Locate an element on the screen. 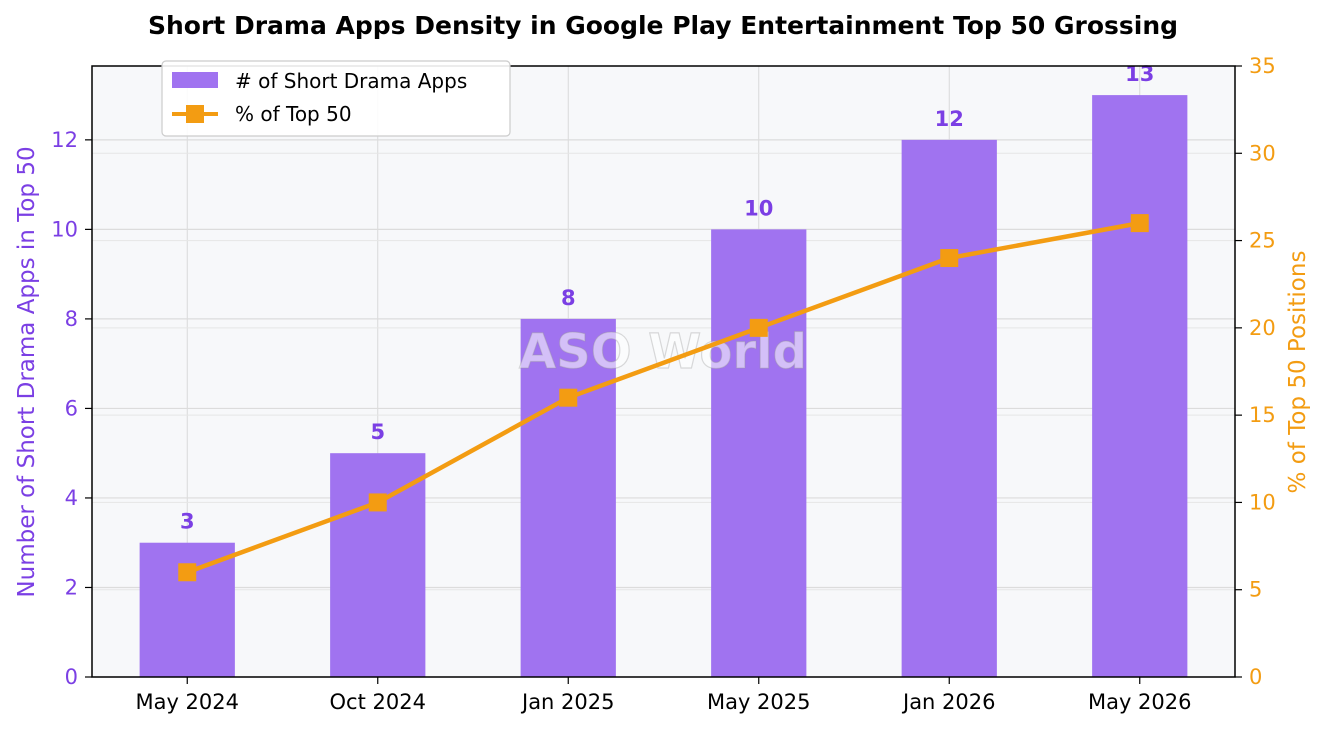 The height and width of the screenshot is (730, 1326). legend-bar-label: # of Short Drama Apps is located at coordinates (351, 81).